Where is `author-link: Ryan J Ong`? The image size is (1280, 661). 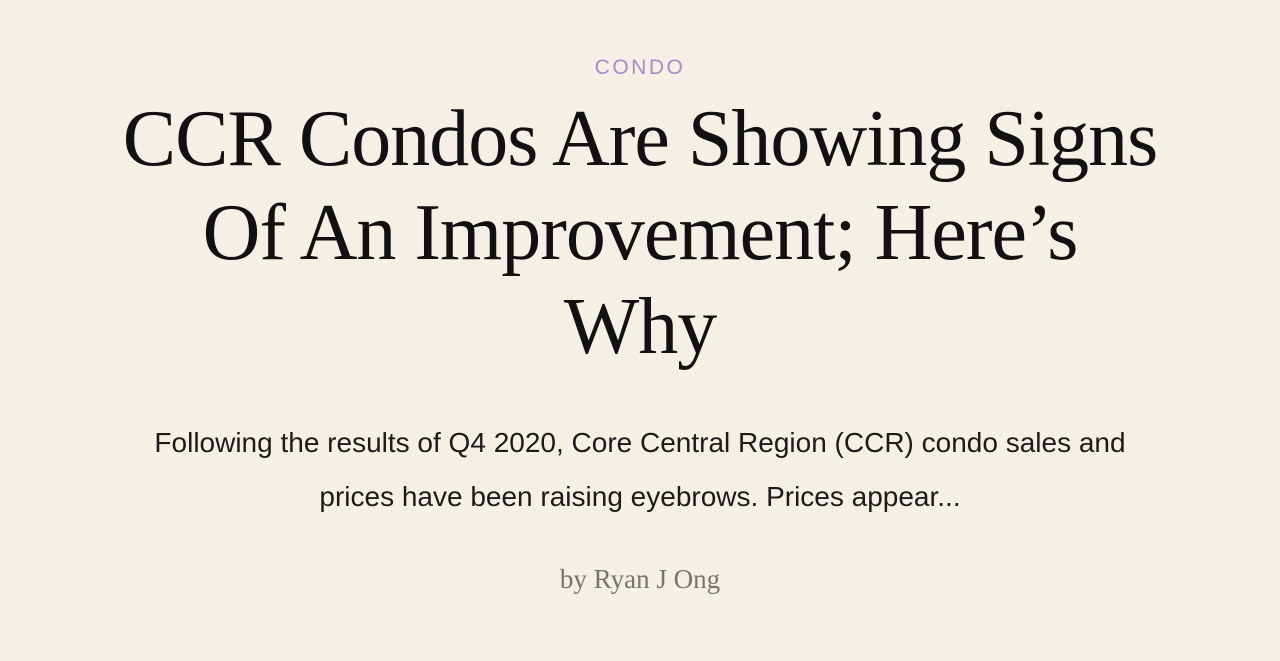
author-link: Ryan J Ong is located at coordinates (657, 579).